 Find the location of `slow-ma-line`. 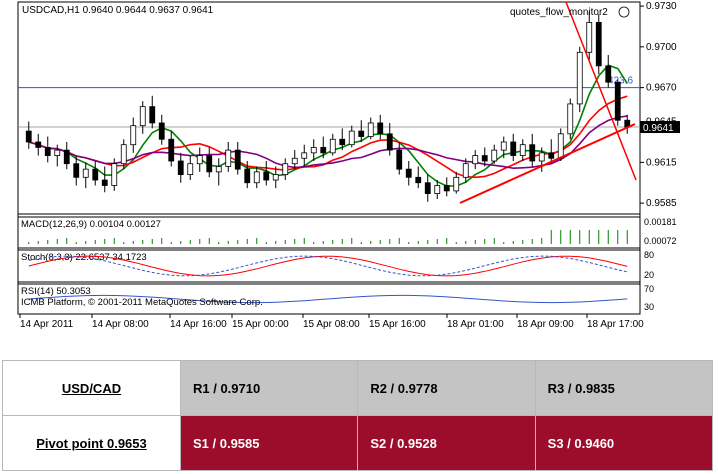

slow-ma-line is located at coordinates (328, 142).